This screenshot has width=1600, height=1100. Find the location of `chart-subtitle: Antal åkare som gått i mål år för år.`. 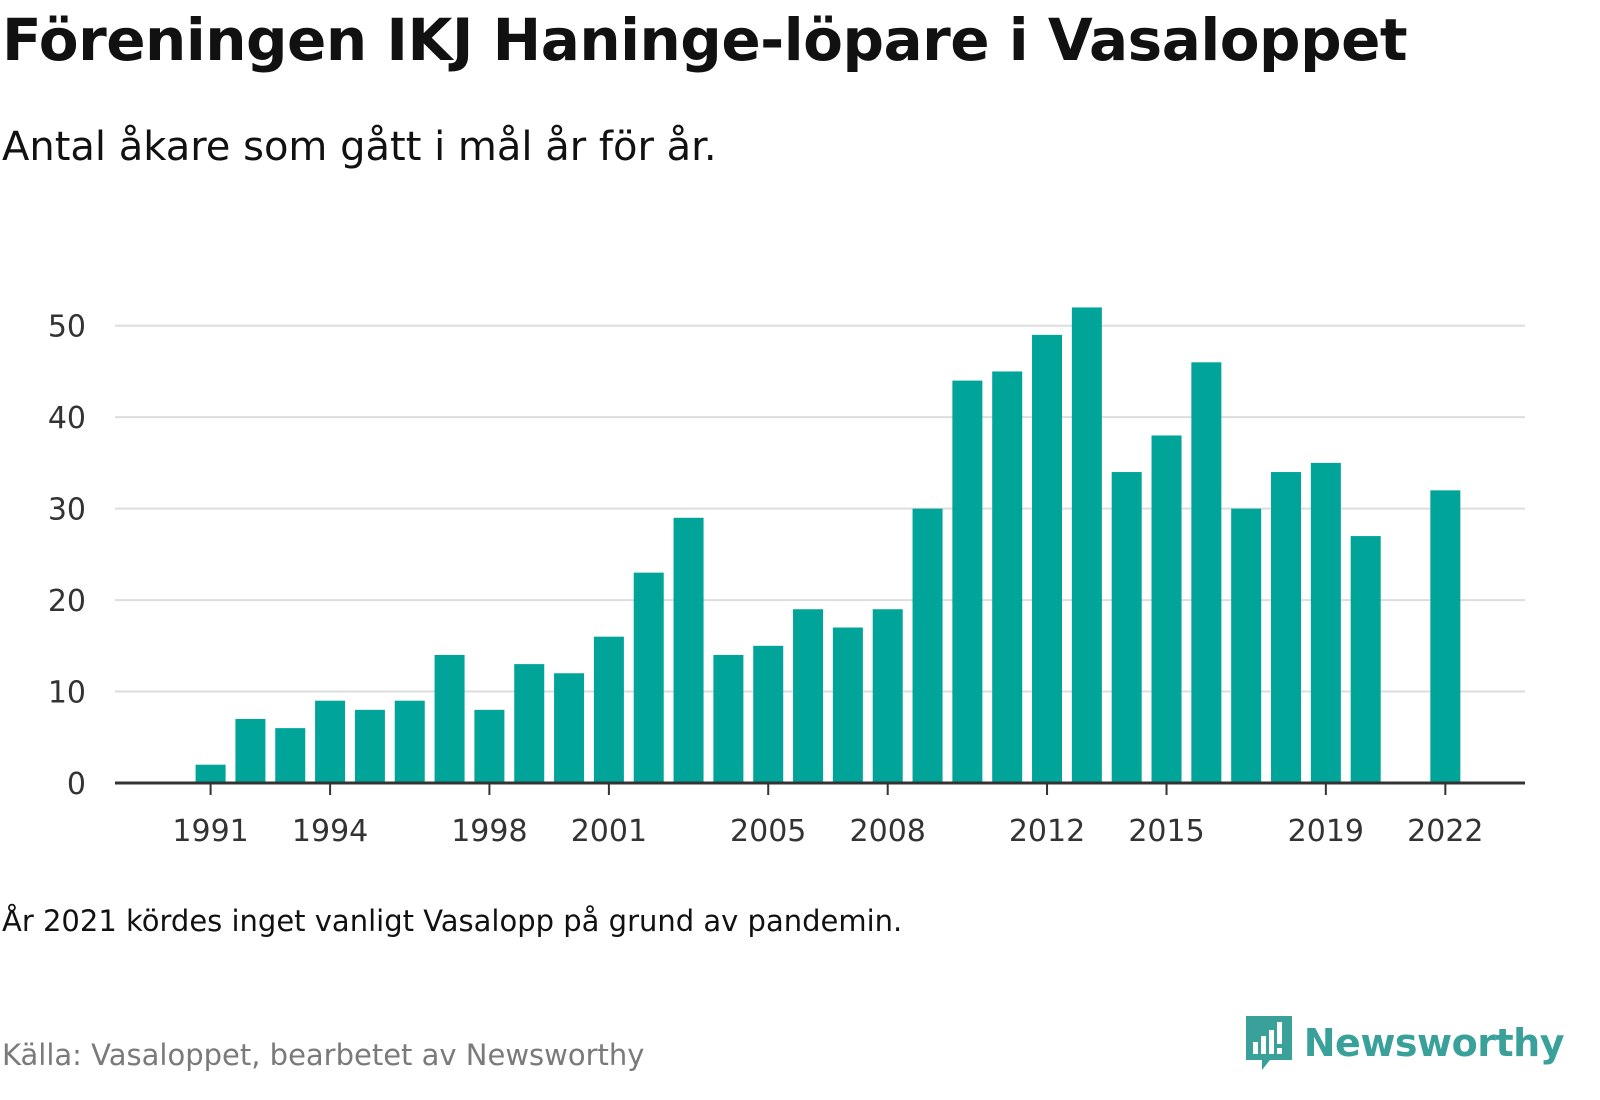

chart-subtitle: Antal åkare som gått i mål år för år. is located at coordinates (359, 147).